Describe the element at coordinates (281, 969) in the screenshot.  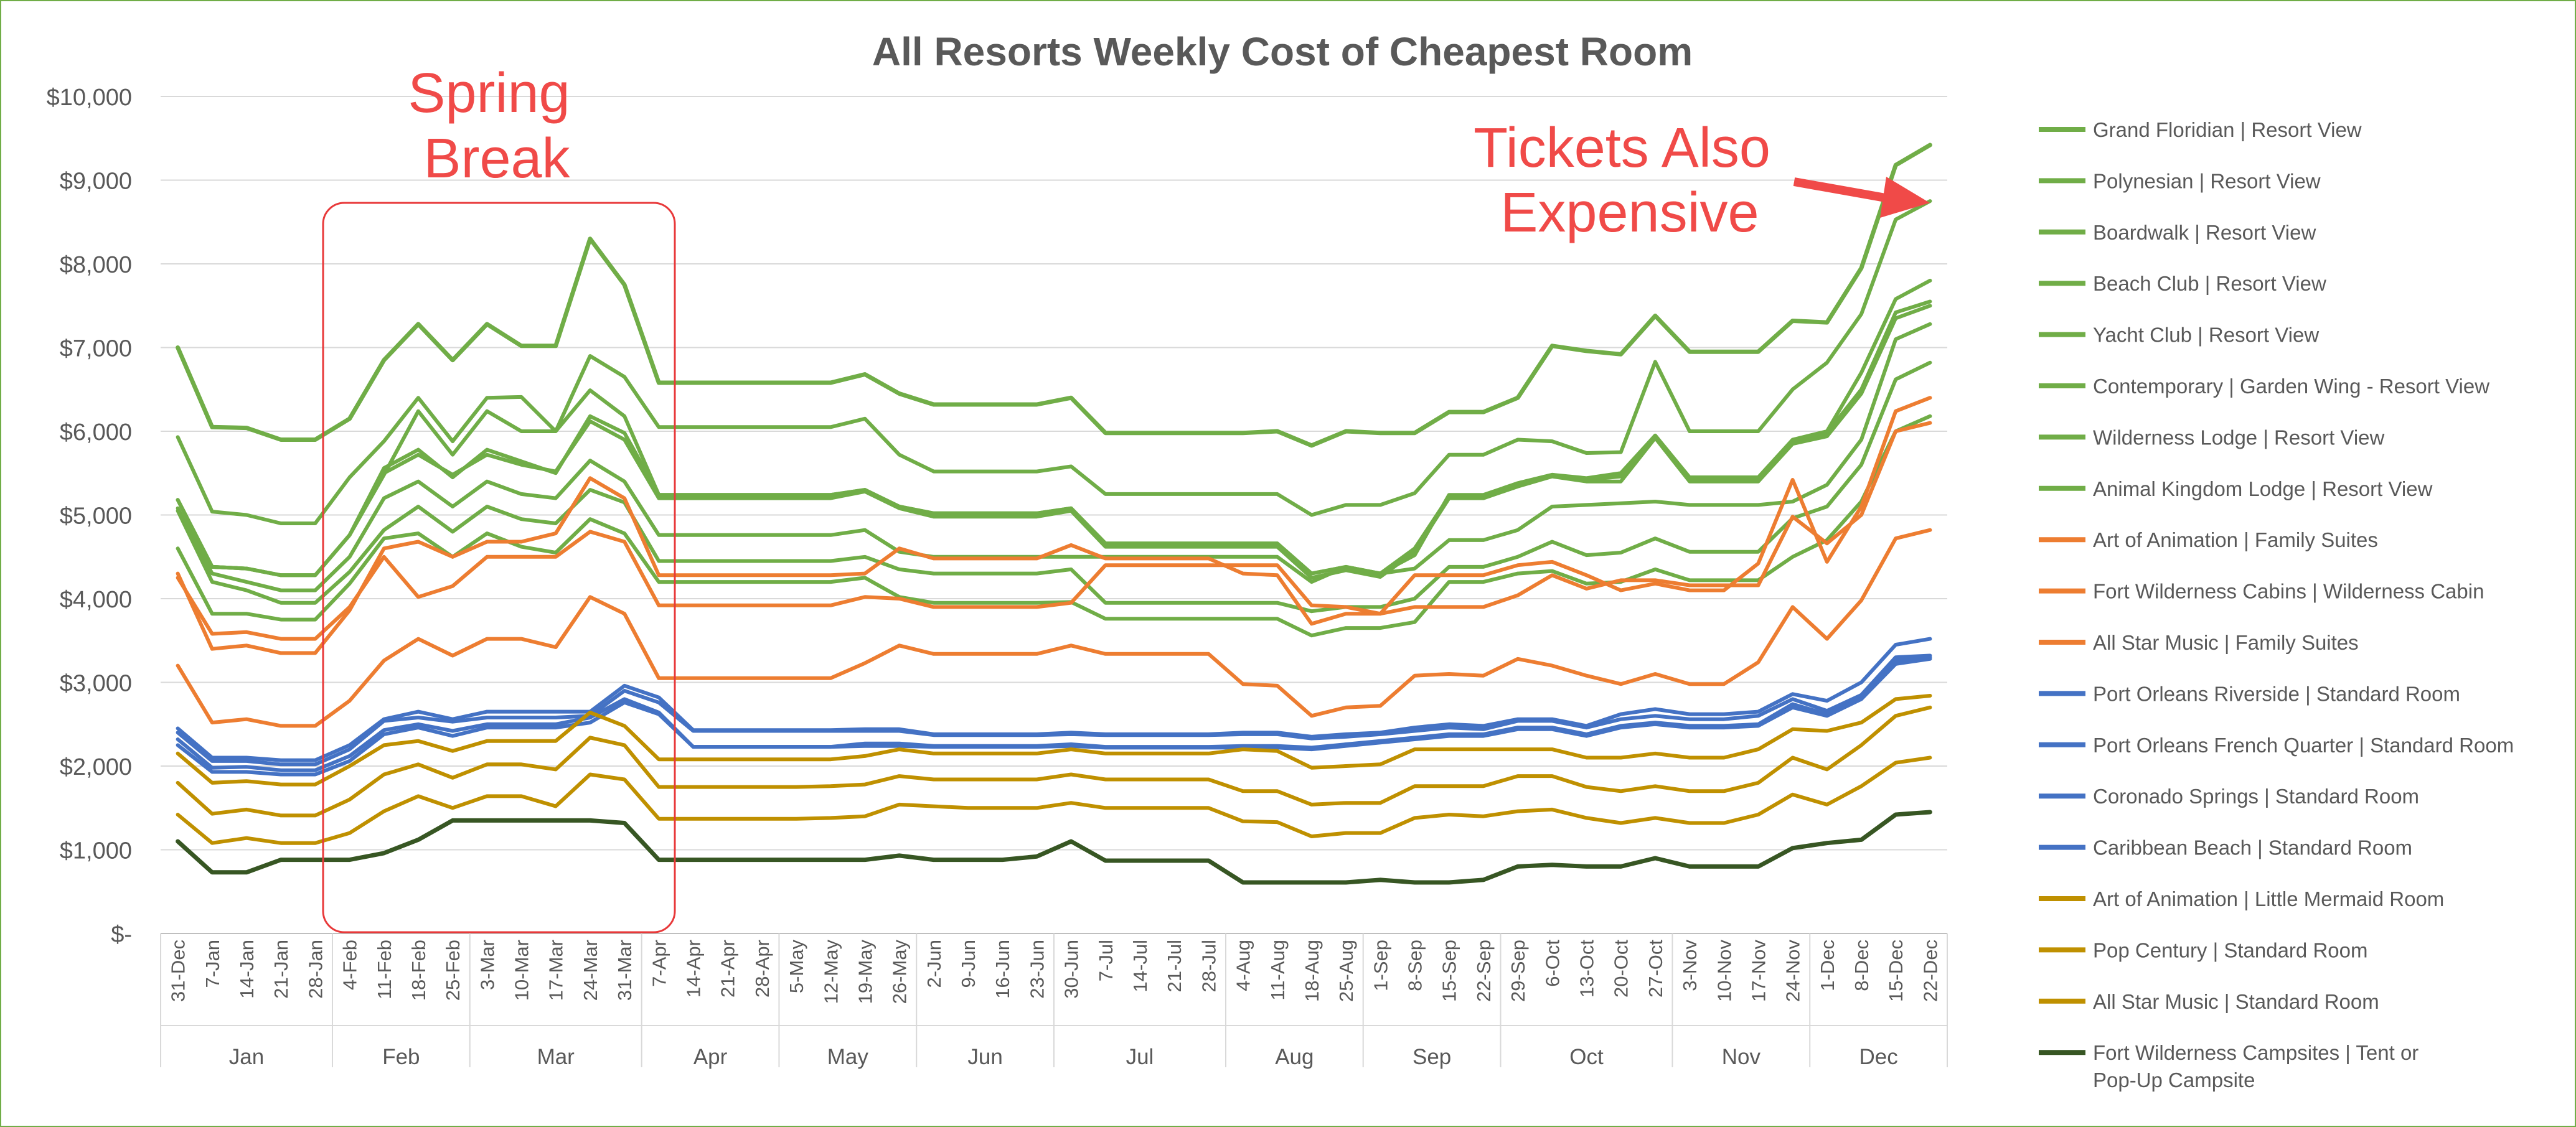
I see `x-tick-label: 21-Jan` at that location.